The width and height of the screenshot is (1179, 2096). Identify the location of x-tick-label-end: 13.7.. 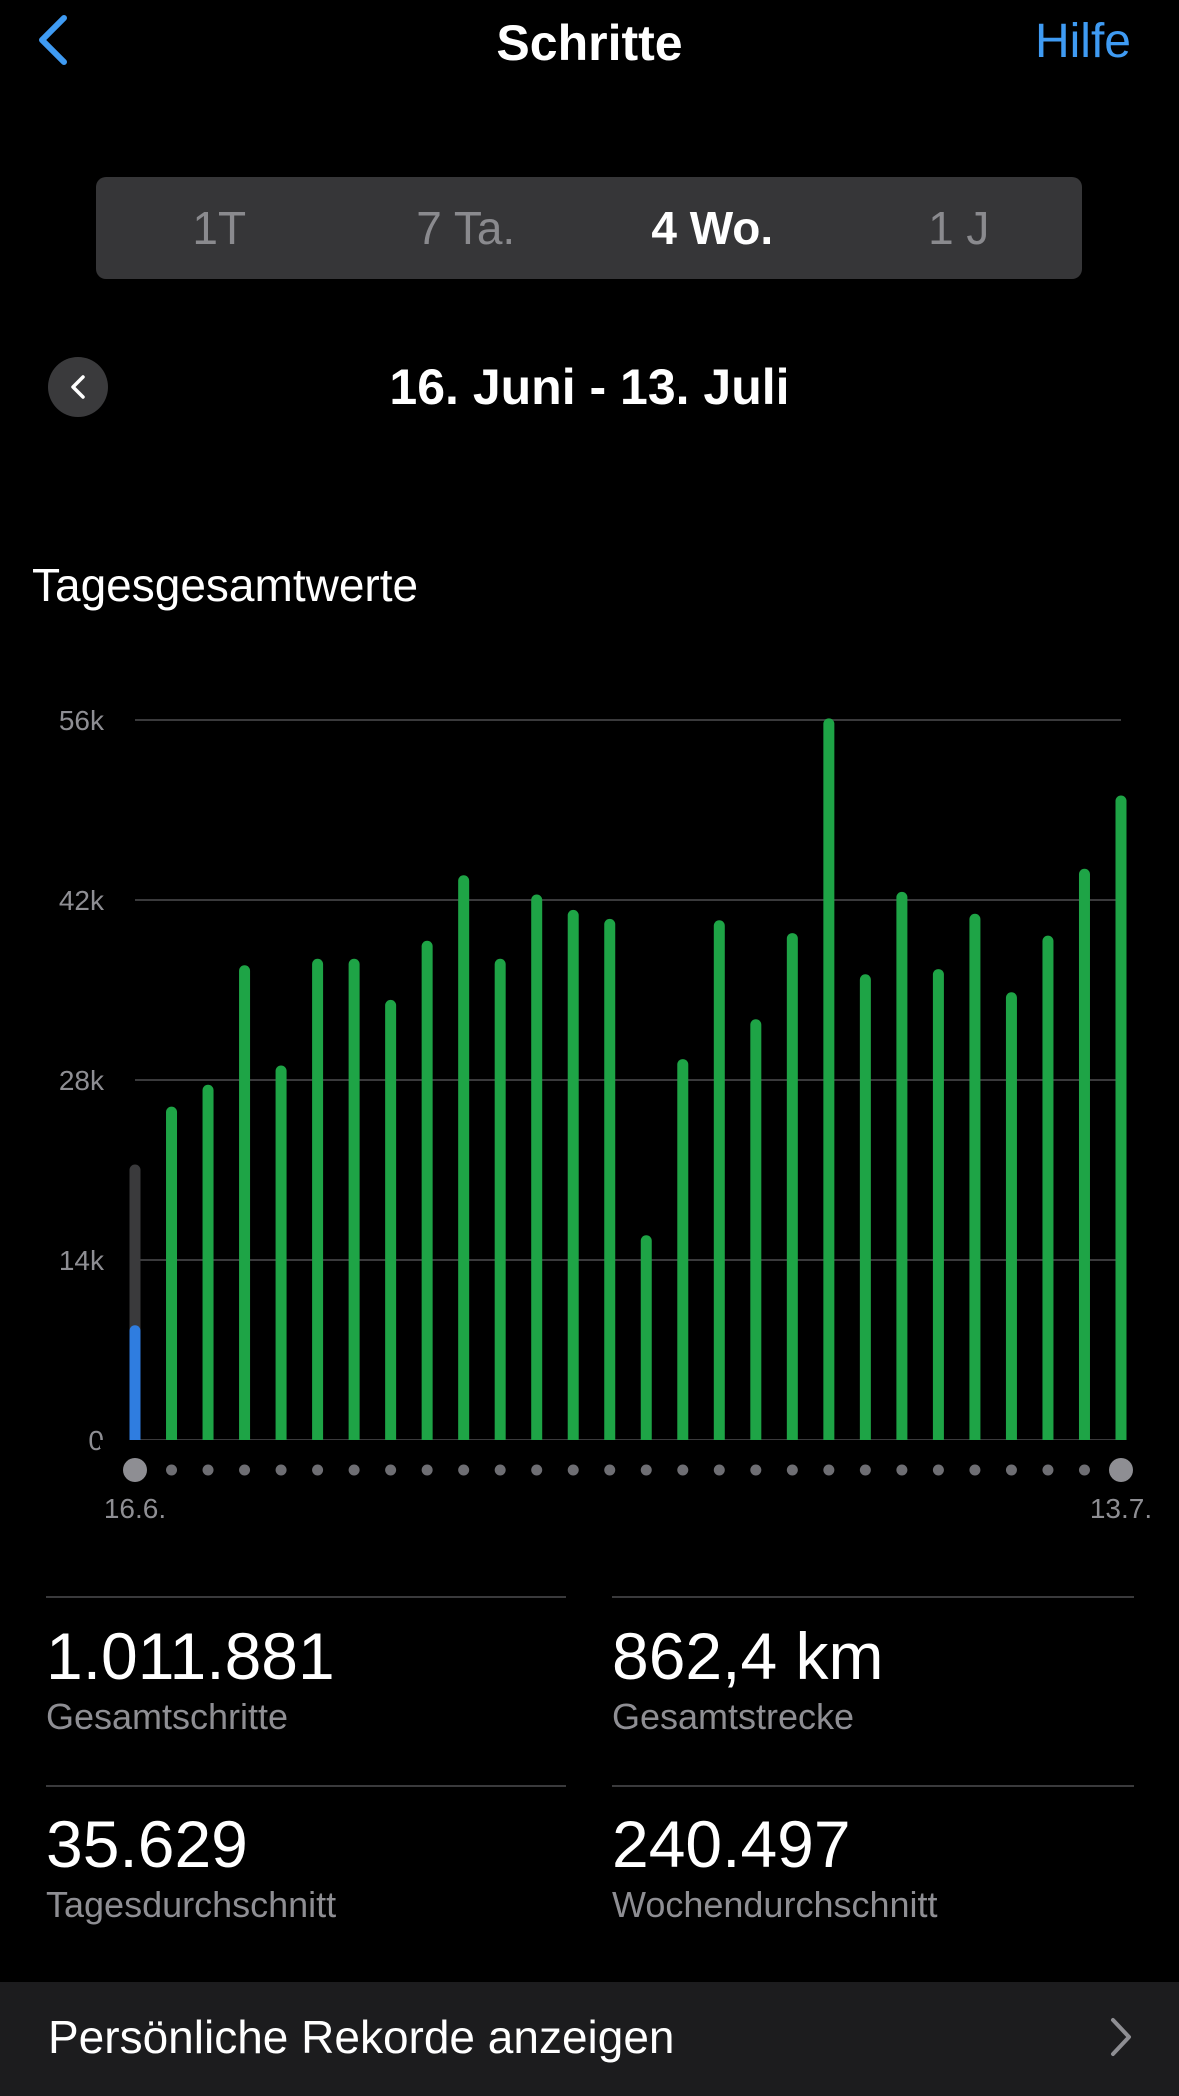
(1121, 1508).